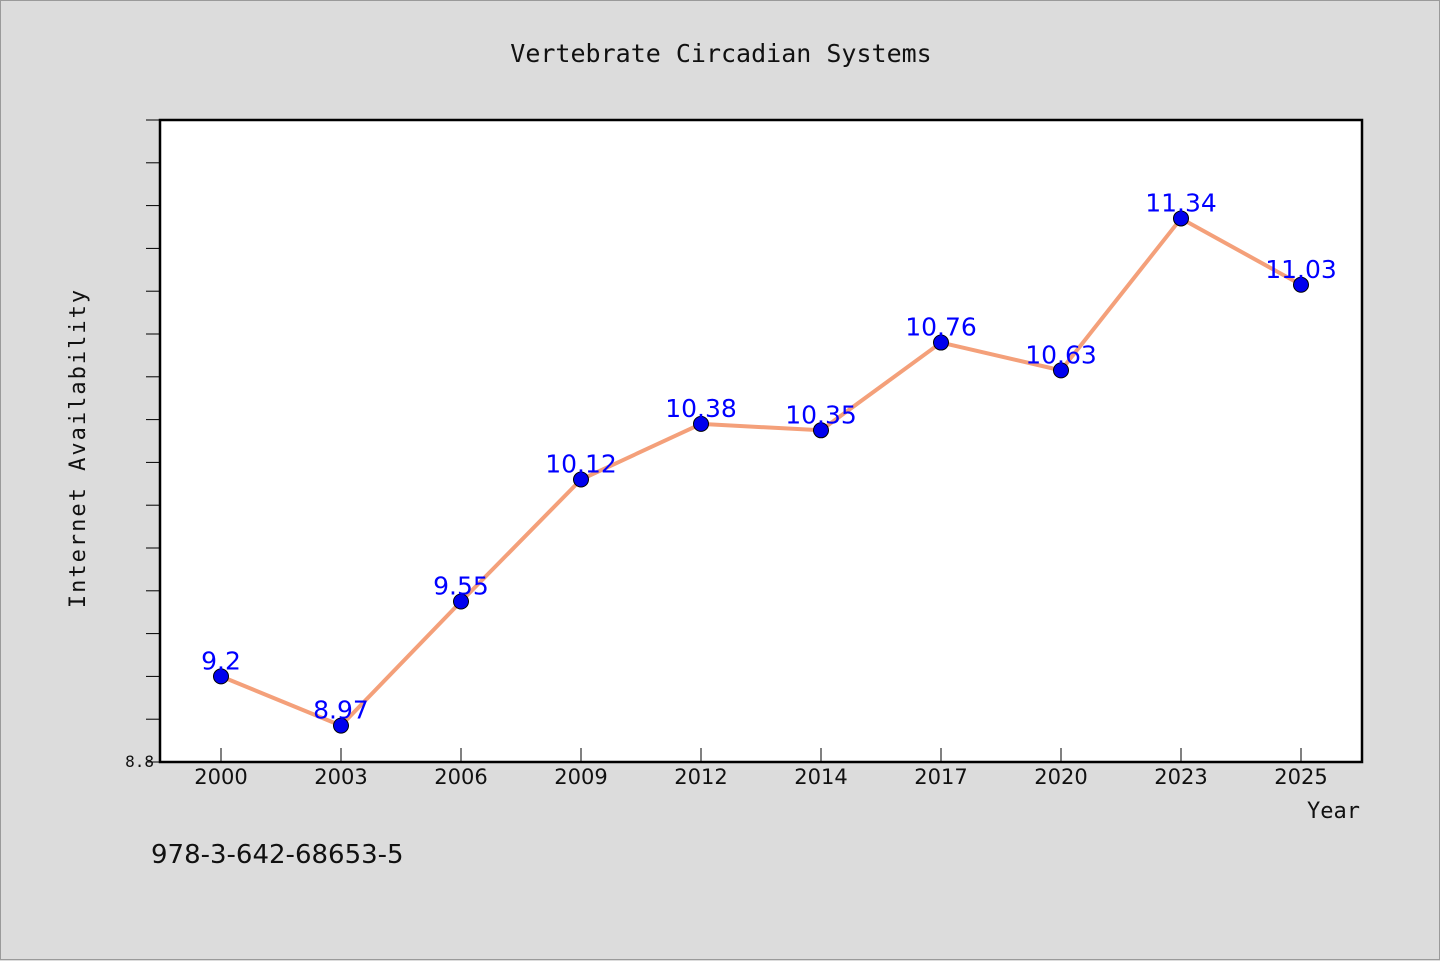 The height and width of the screenshot is (961, 1440). What do you see at coordinates (1301, 269) in the screenshot?
I see `data-label: 11.03` at bounding box center [1301, 269].